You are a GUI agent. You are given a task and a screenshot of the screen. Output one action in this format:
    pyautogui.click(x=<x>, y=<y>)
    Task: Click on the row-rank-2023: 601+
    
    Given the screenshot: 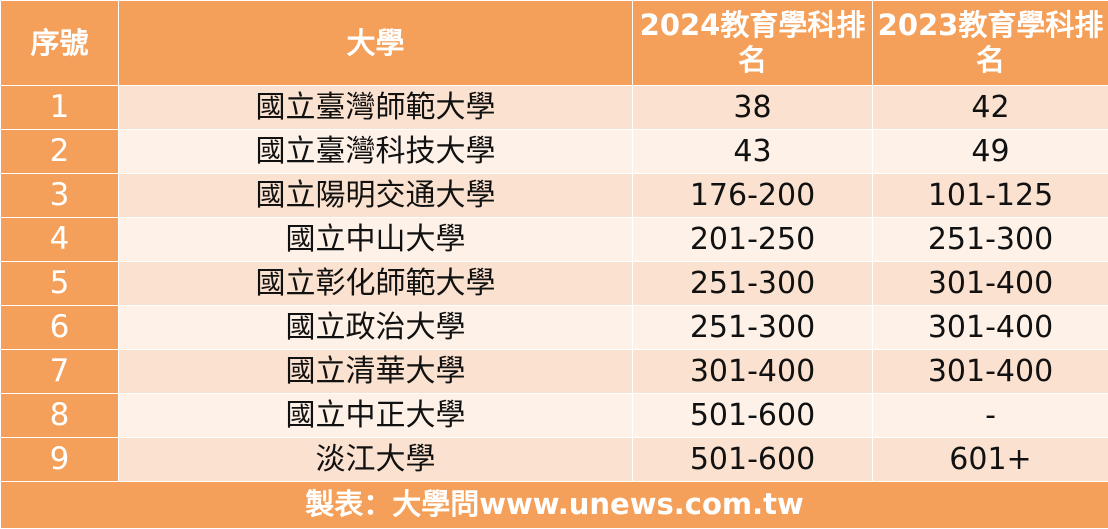 What is the action you would take?
    pyautogui.click(x=990, y=460)
    